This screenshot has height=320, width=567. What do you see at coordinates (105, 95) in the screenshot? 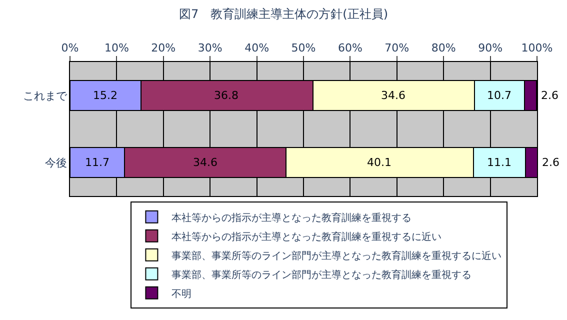
I see `data-label: 15.2` at bounding box center [105, 95].